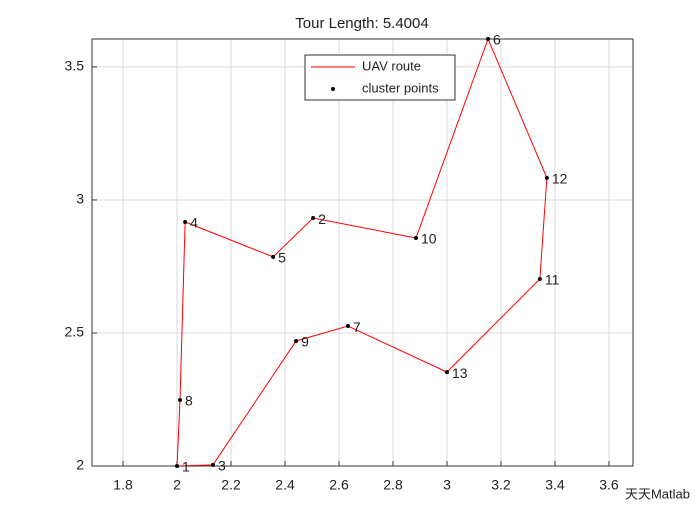 The height and width of the screenshot is (525, 700). Describe the element at coordinates (393, 485) in the screenshot. I see `x-tick-label: 2.8` at that location.